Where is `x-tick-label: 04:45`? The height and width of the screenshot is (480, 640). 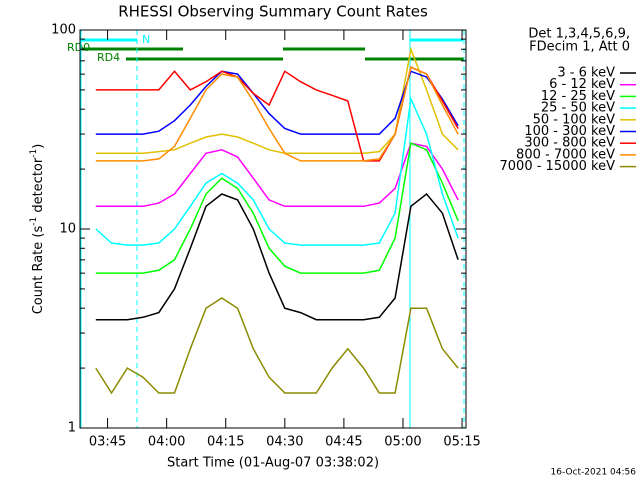
x-tick-label: 04:45 is located at coordinates (343, 442).